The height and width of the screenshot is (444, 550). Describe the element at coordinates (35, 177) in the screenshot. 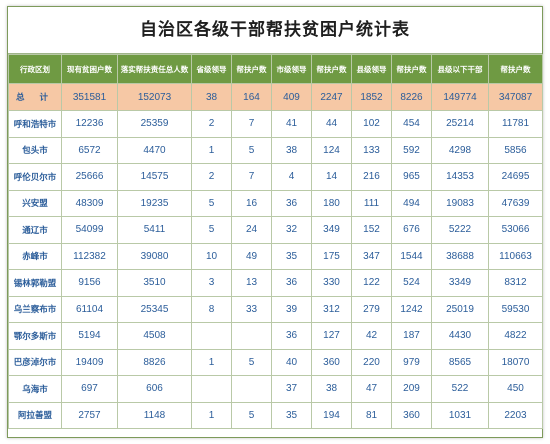

I see `region-name-cell: 呼伦贝尔市` at that location.